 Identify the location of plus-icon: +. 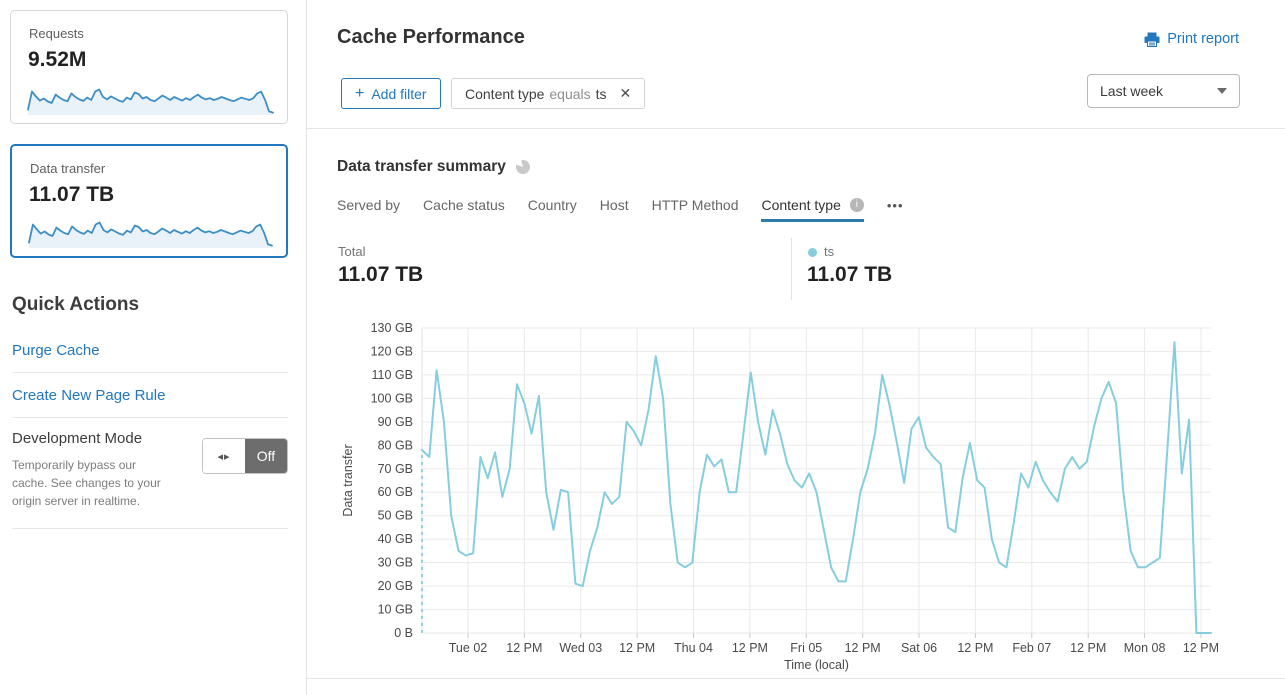
(360, 93).